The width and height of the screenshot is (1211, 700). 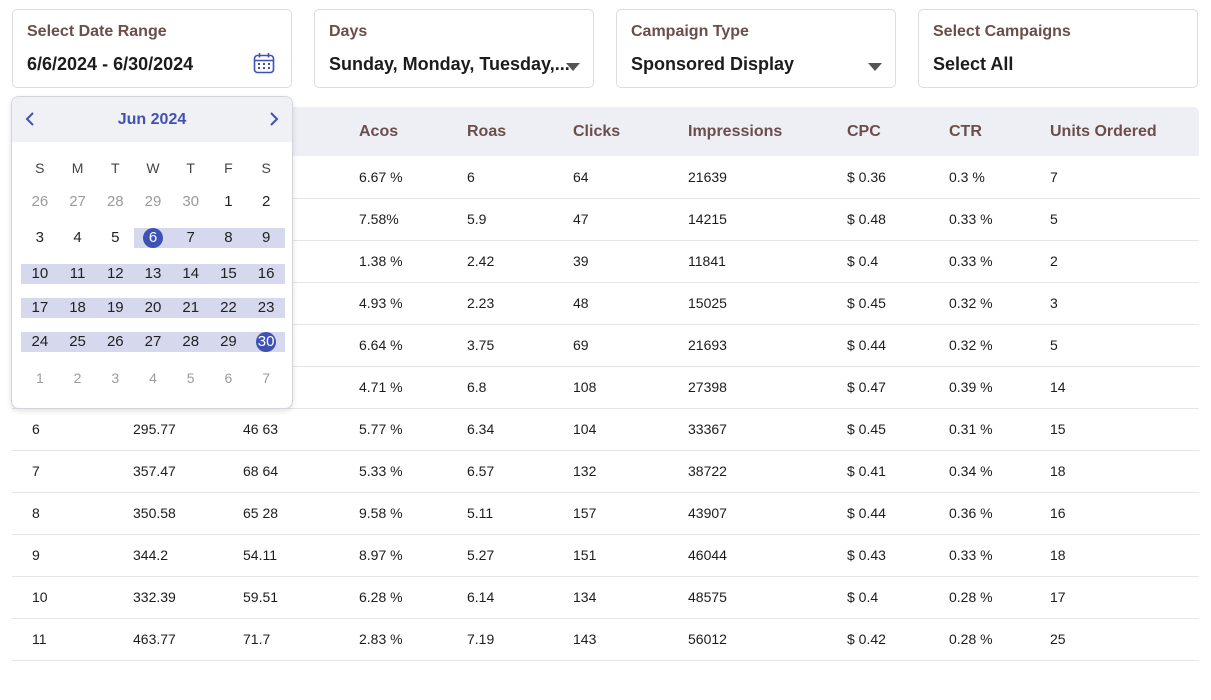 I want to click on table-cell: 5, so click(x=1124, y=345).